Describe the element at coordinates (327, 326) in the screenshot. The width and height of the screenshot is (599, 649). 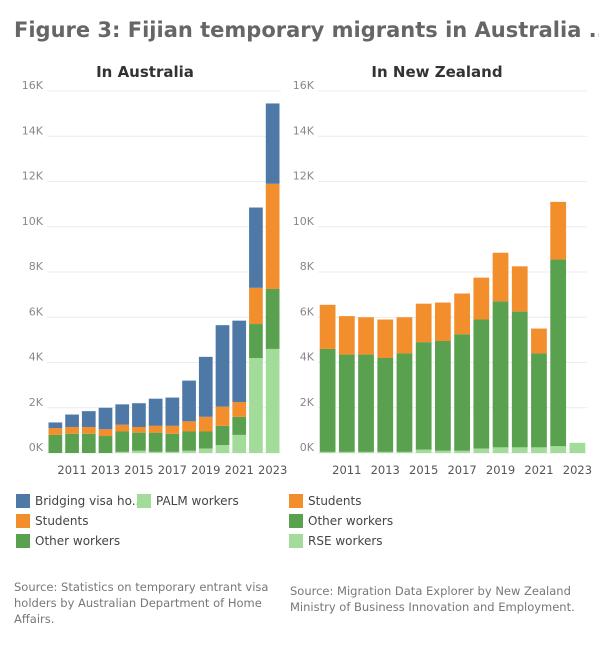
I see `nz-bar-students-2010` at that location.